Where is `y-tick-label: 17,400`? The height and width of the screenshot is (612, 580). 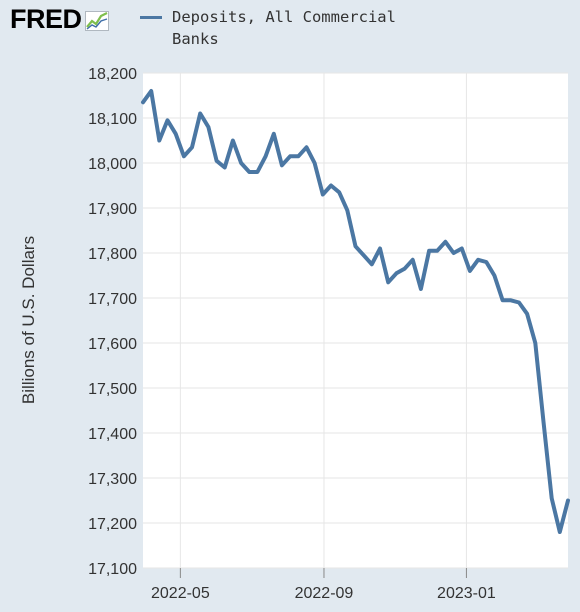 y-tick-label: 17,400 is located at coordinates (112, 434).